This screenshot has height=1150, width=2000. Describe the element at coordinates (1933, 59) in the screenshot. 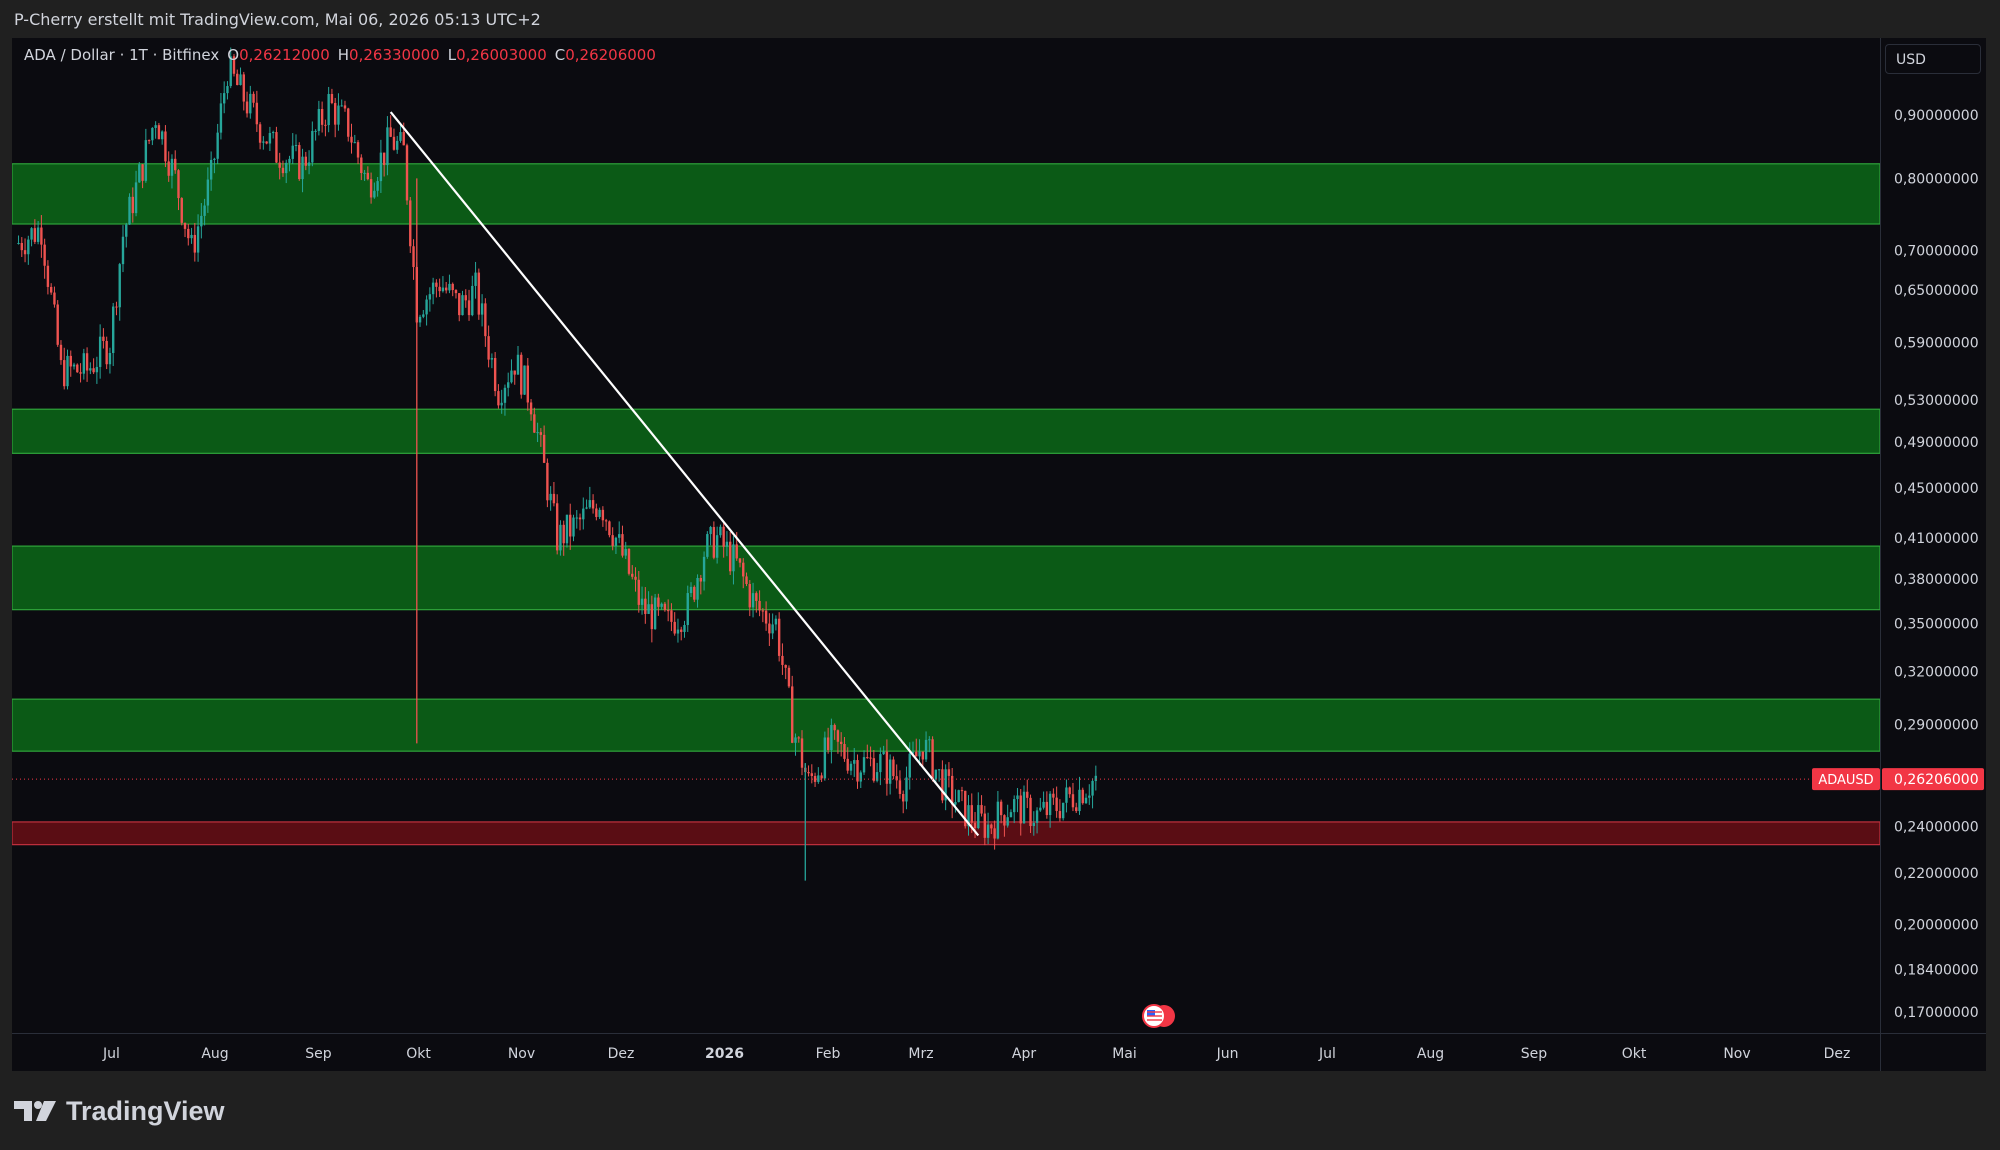

I see `currency-button: USD` at that location.